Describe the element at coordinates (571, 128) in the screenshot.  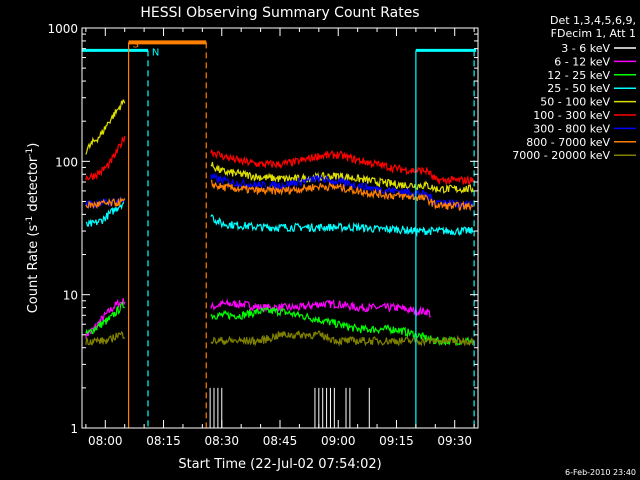
I see `legend-label-6: 300 - 800 keV` at that location.